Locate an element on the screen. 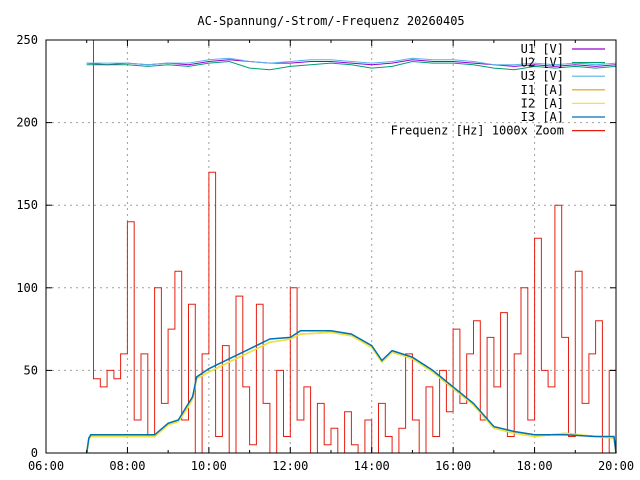 The width and height of the screenshot is (640, 480). series-u1-v-line is located at coordinates (351, 63).